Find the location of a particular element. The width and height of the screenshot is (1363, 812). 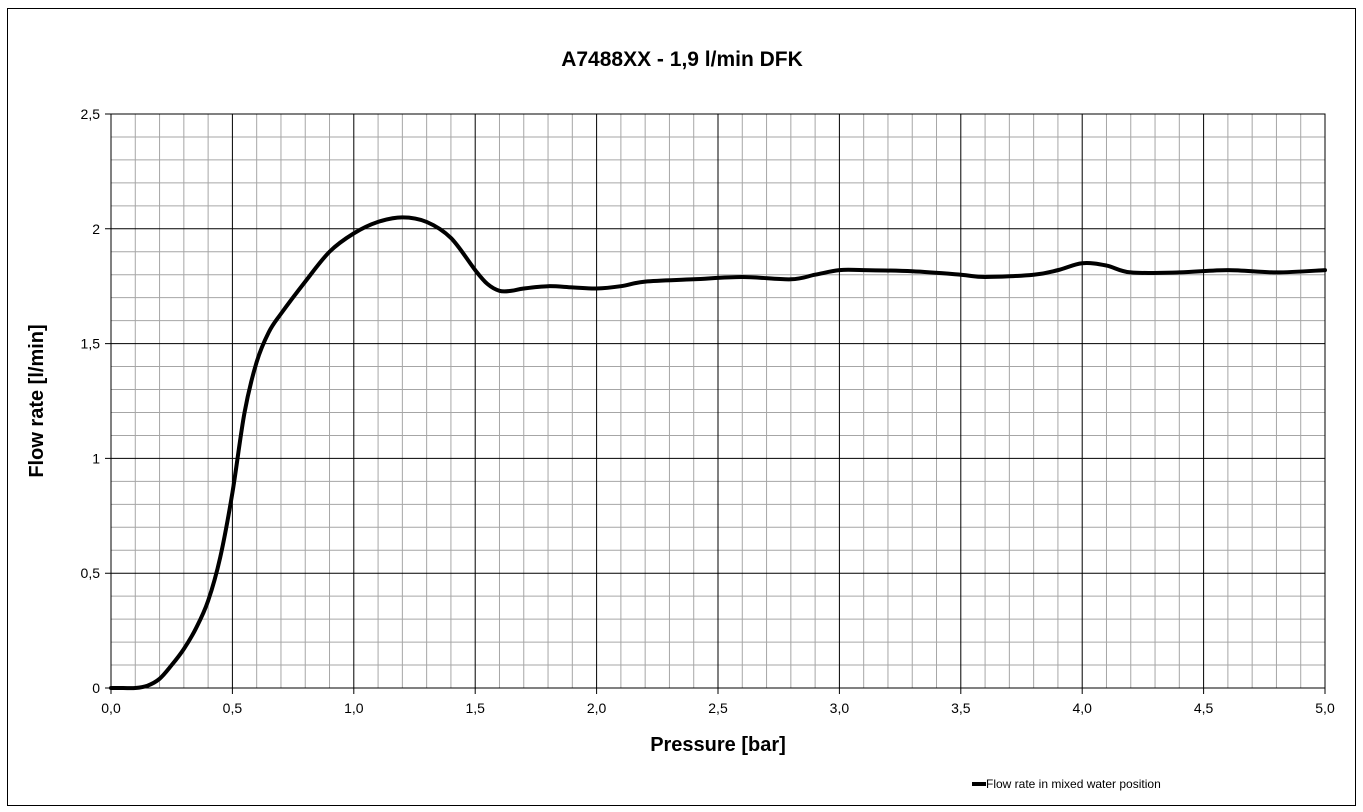

x-tick-label: 2,5 is located at coordinates (718, 708).